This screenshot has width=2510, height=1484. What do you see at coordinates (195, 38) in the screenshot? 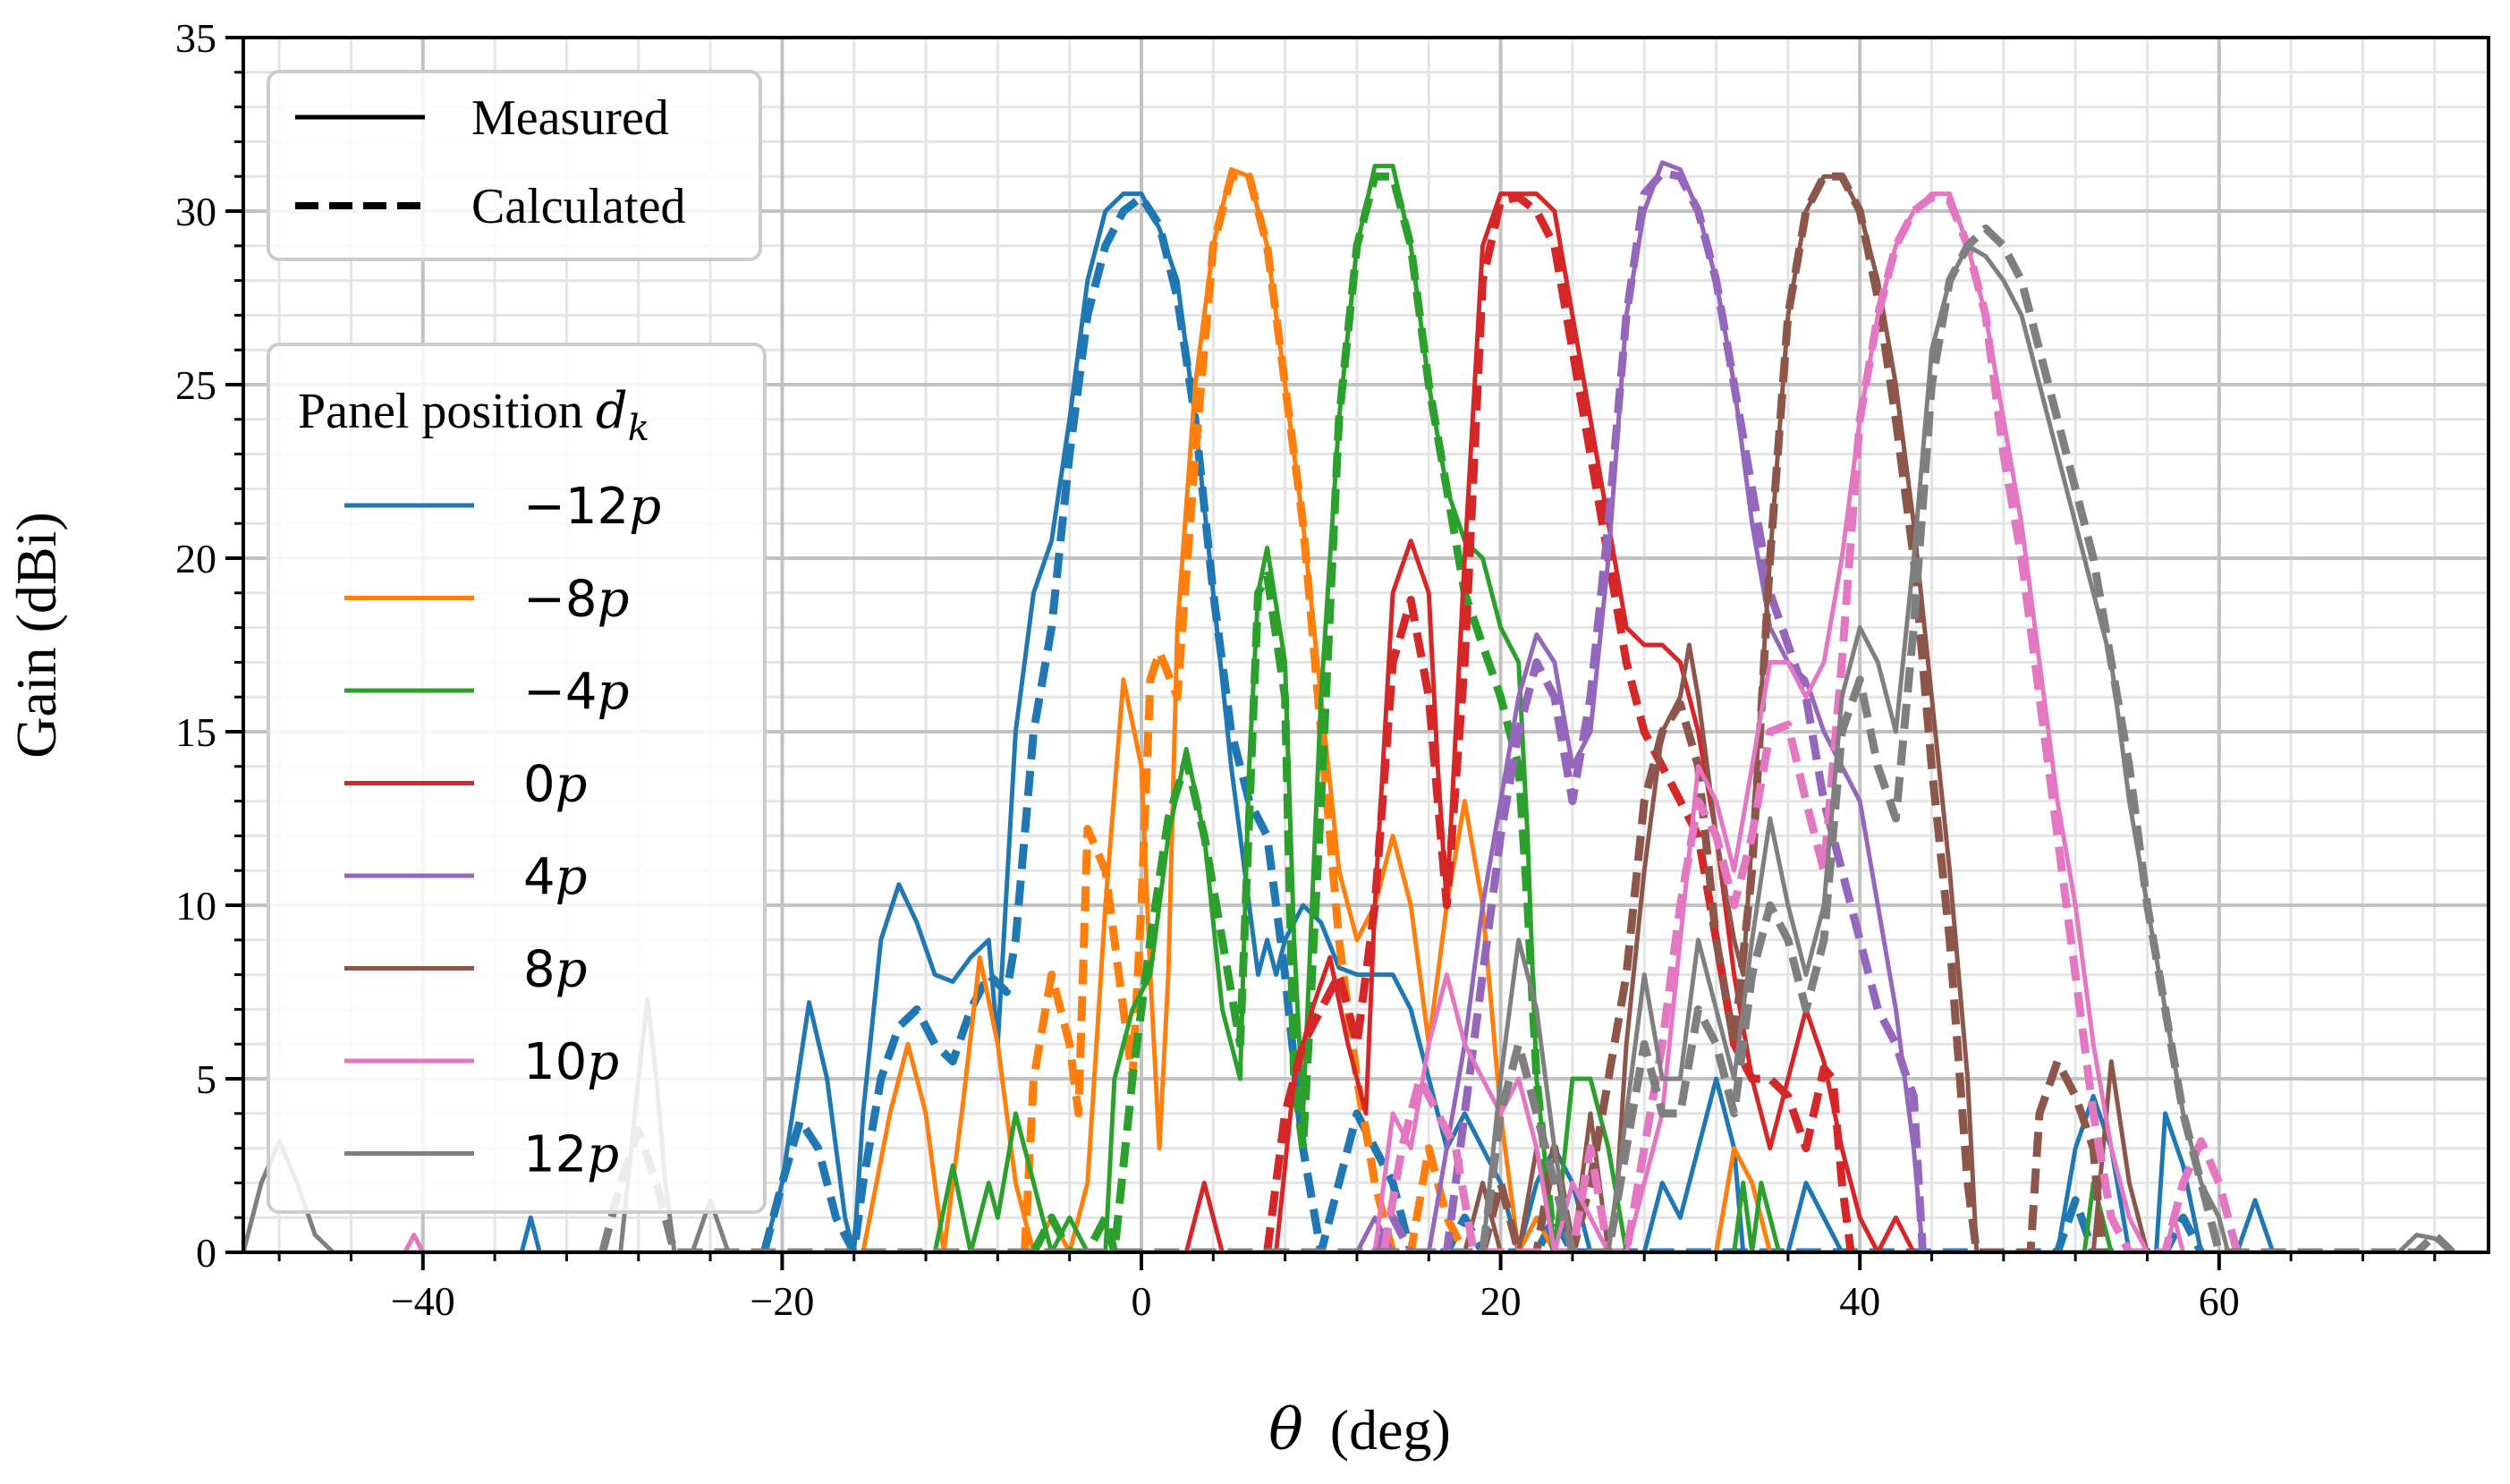
I see `y-tick-label: 35` at bounding box center [195, 38].